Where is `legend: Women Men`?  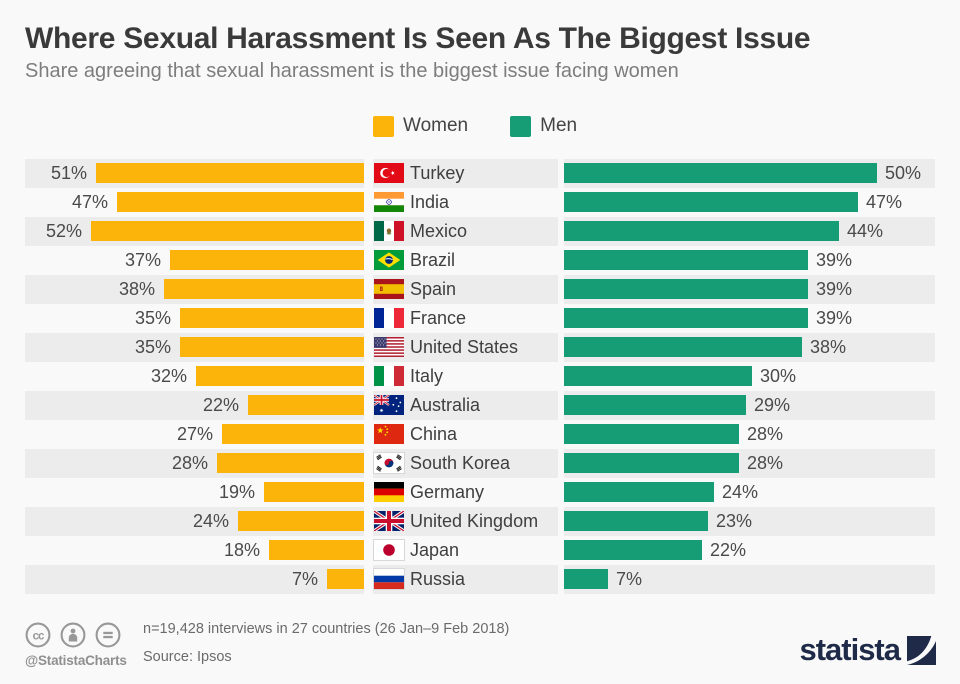 legend: Women Men is located at coordinates (475, 126).